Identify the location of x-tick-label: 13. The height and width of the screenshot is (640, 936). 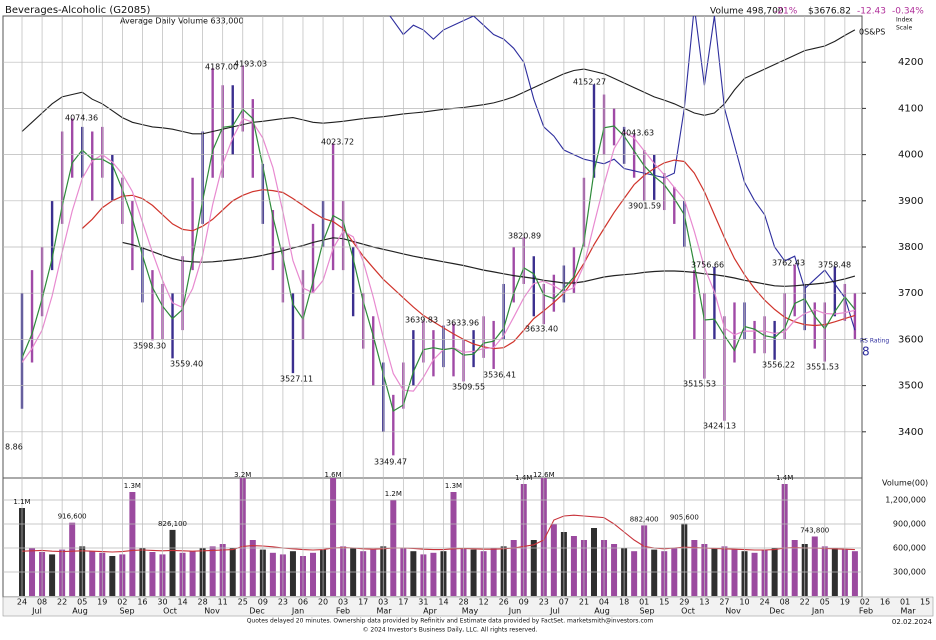
(704, 602).